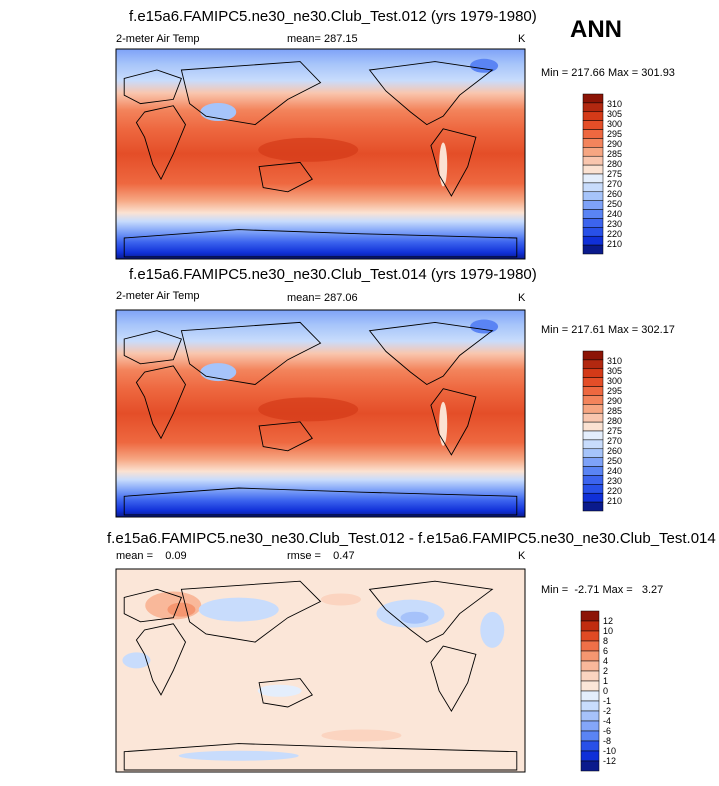 This screenshot has width=719, height=786. What do you see at coordinates (614, 124) in the screenshot?
I see `colorbar-tick-label: 300` at bounding box center [614, 124].